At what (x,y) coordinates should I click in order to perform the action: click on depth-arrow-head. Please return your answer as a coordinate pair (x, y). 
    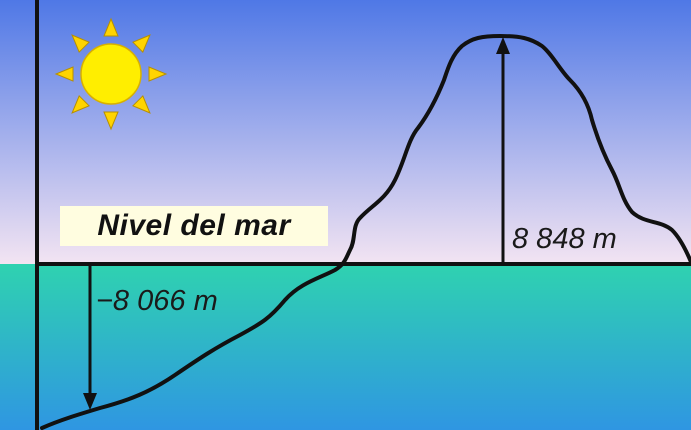
    Looking at the image, I should click on (90, 401).